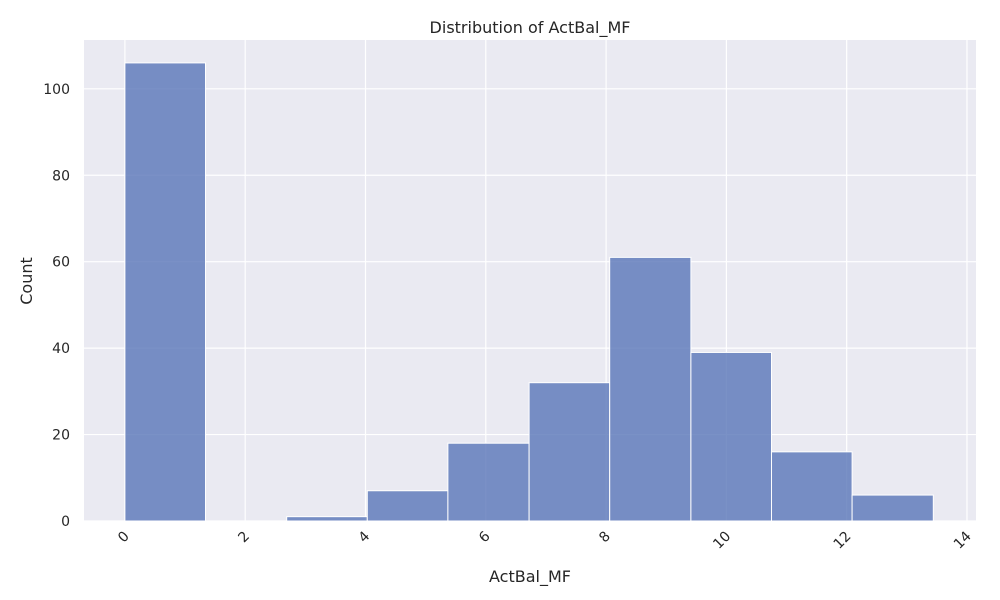 This screenshot has width=1000, height=600. Describe the element at coordinates (485, 537) in the screenshot. I see `x-tick-label-3: 6` at that location.